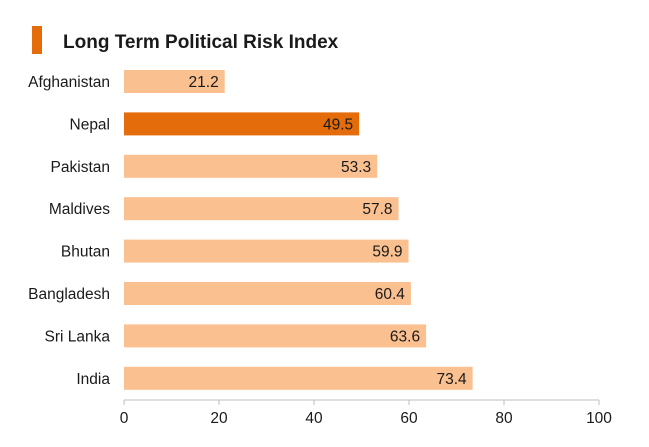  I want to click on category-label-maldives: Maldives, so click(79, 209).